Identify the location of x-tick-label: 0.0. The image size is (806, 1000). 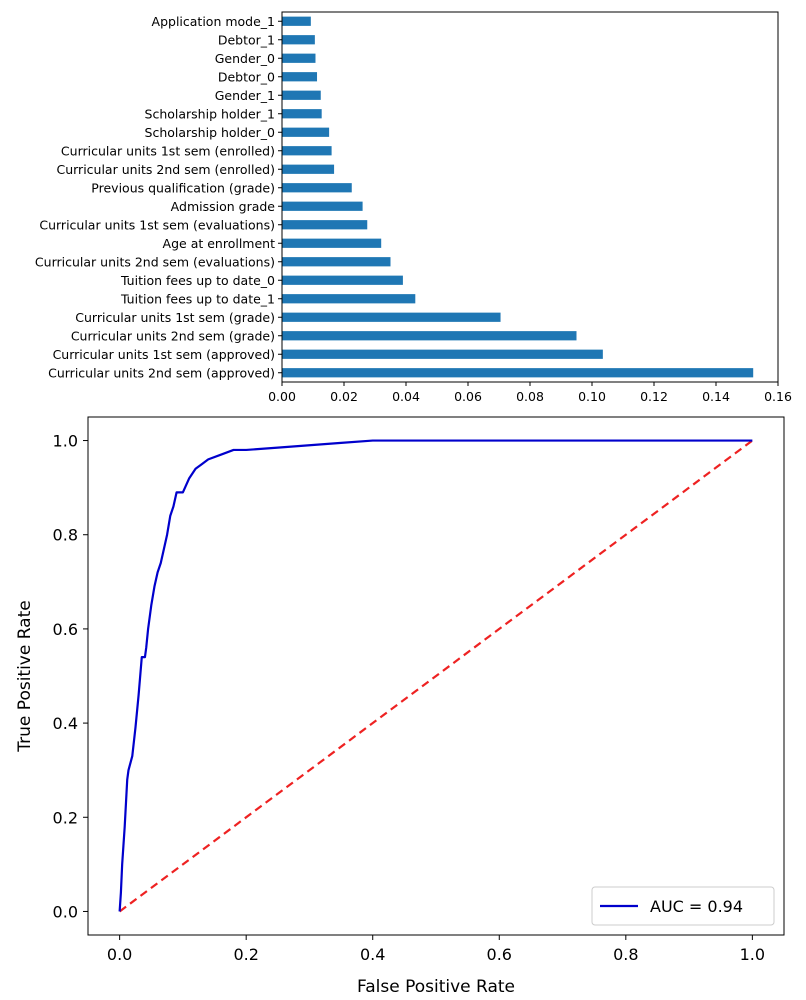
(119, 954).